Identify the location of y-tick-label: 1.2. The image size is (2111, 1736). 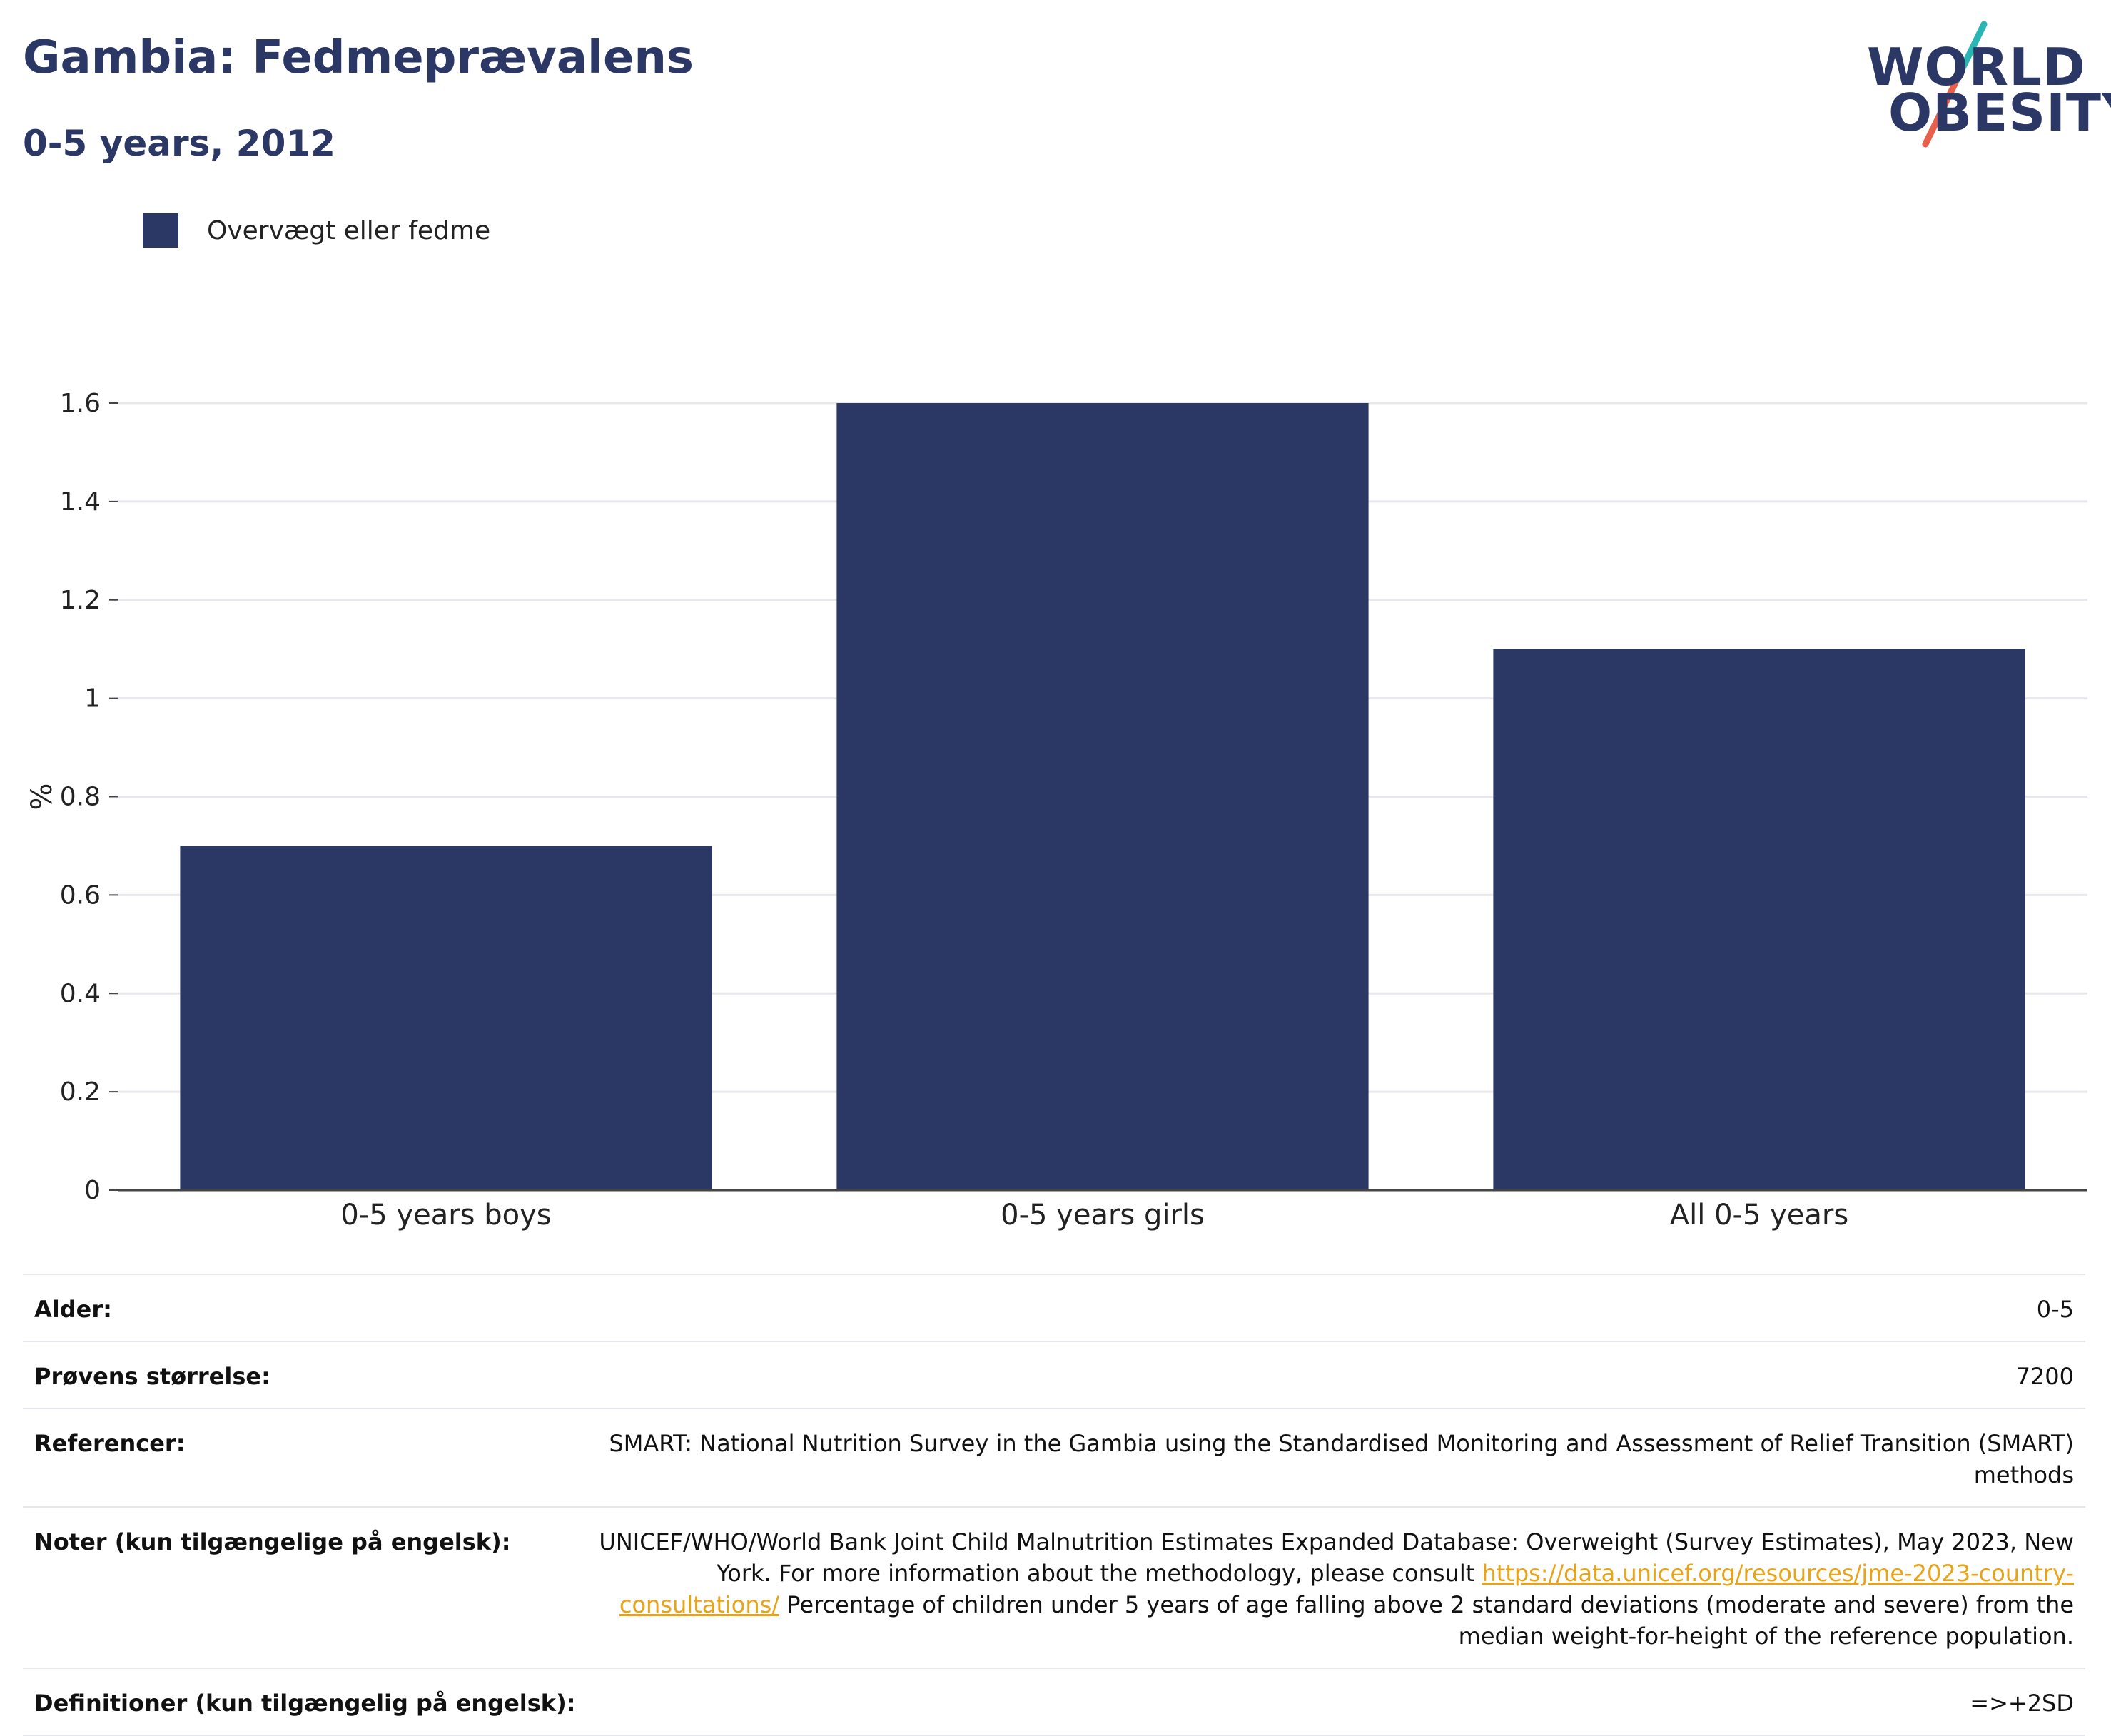
(81, 600).